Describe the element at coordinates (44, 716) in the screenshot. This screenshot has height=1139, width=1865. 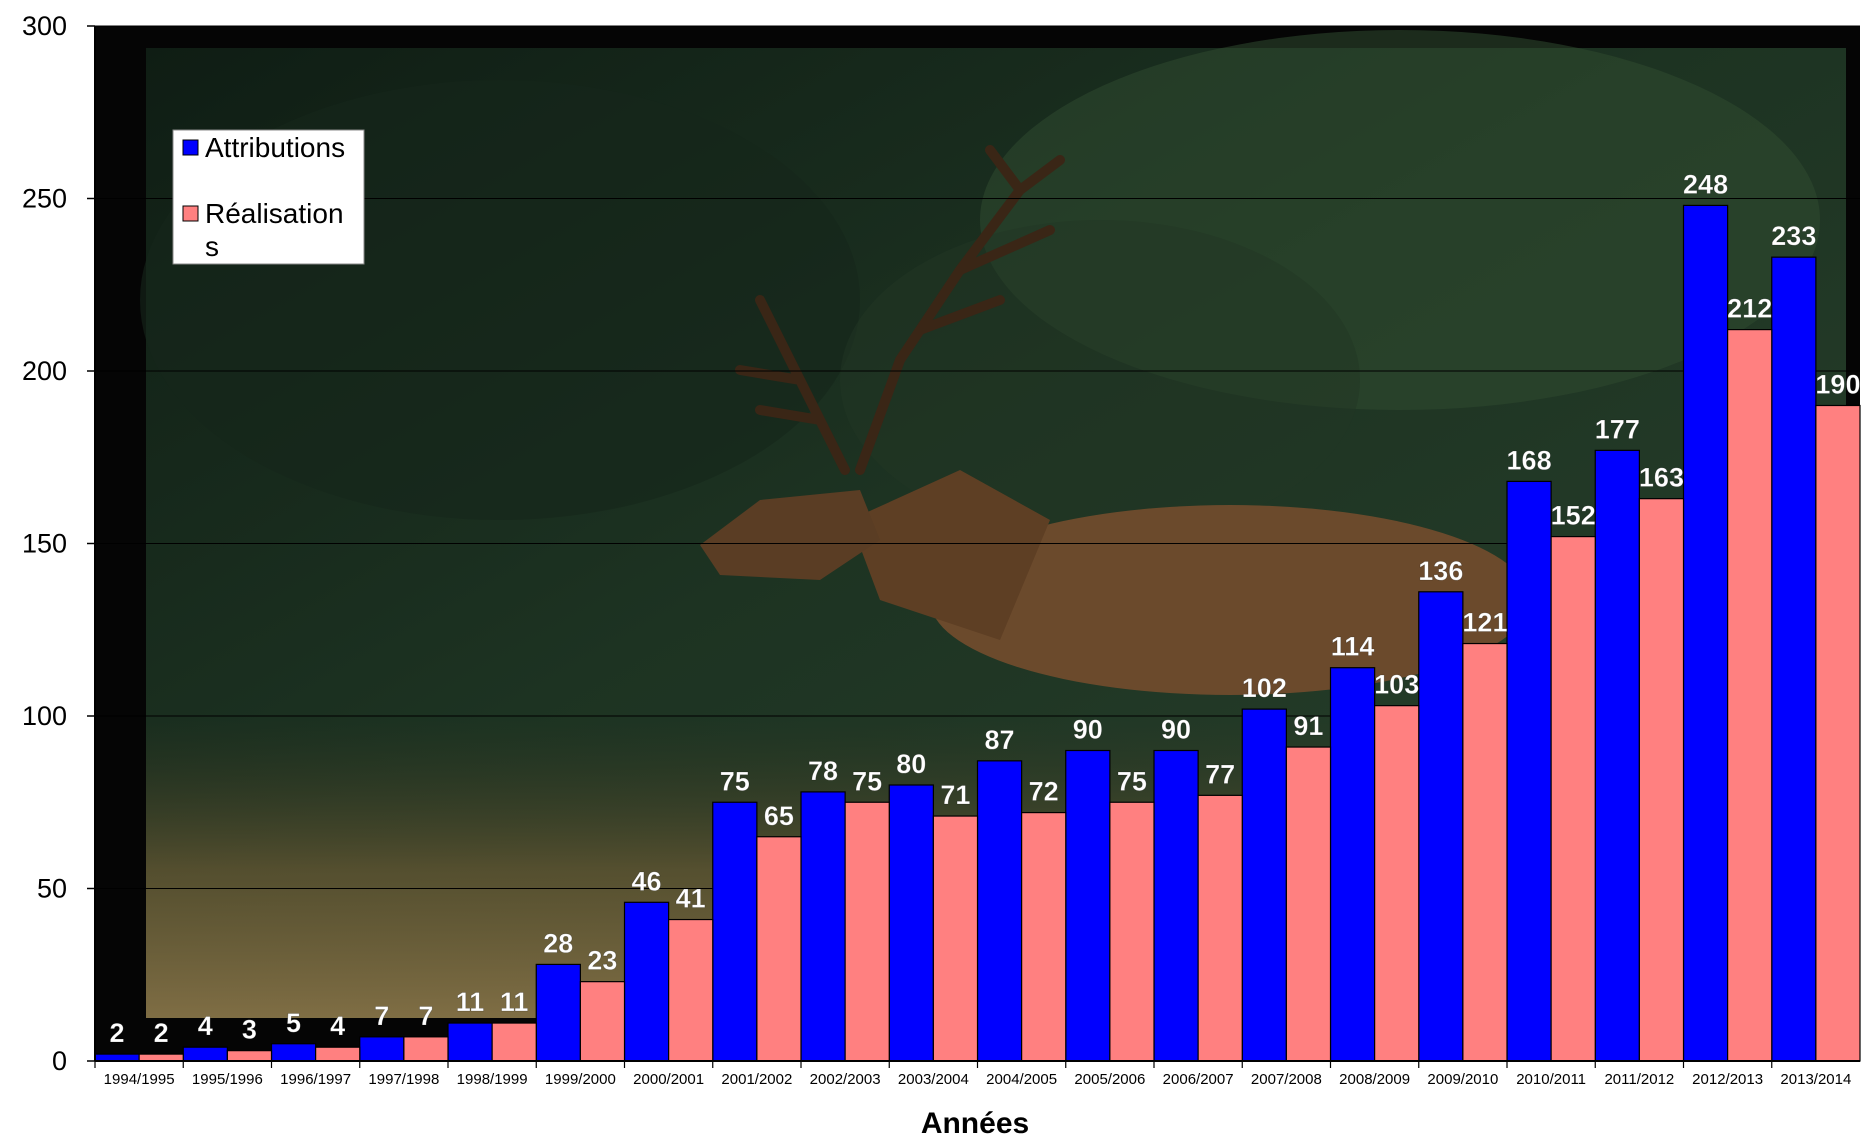
I see `y-tick-label: 100` at that location.